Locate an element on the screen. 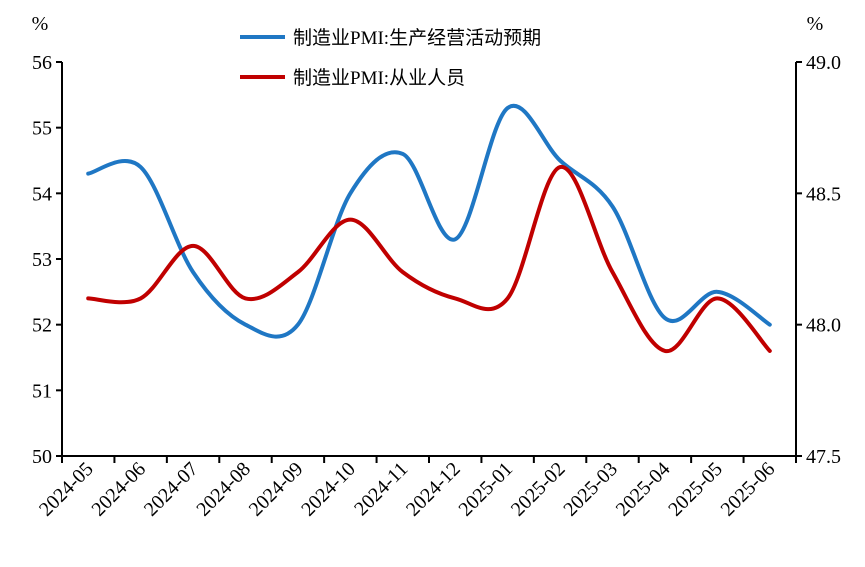  x-tick-label: 2024-06 is located at coordinates (118, 489).